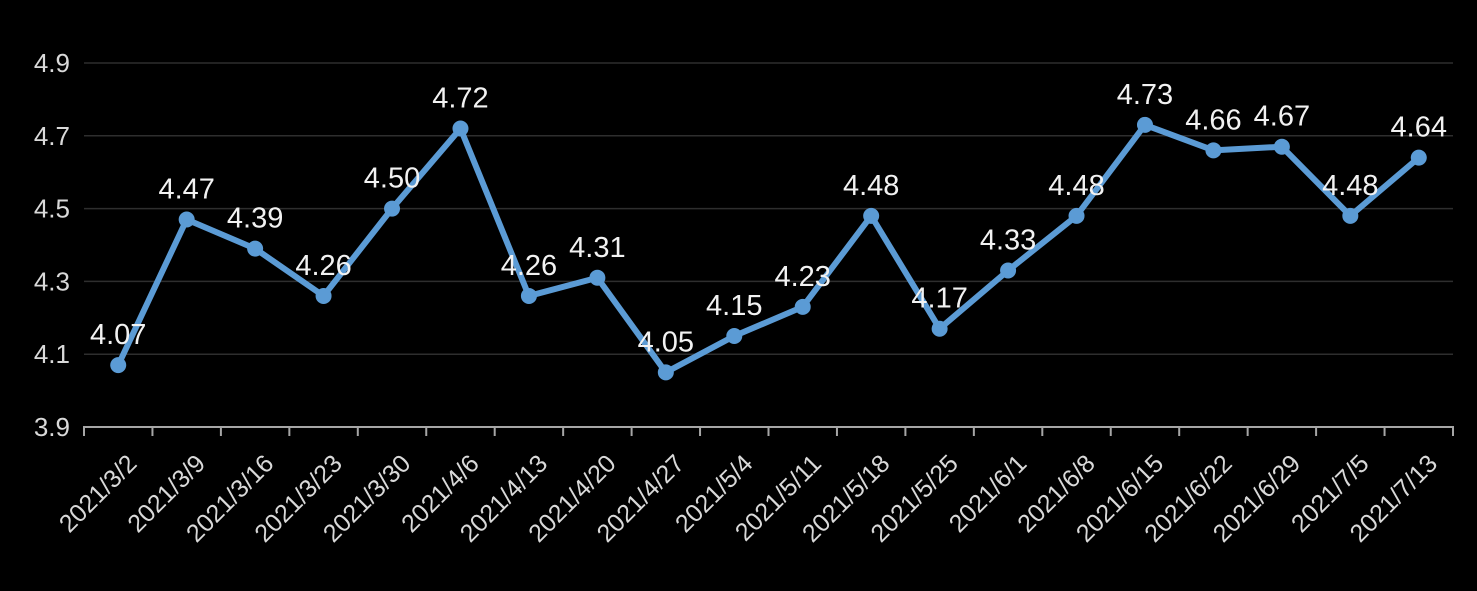  What do you see at coordinates (1008, 240) in the screenshot?
I see `data-point-label: 4.33` at bounding box center [1008, 240].